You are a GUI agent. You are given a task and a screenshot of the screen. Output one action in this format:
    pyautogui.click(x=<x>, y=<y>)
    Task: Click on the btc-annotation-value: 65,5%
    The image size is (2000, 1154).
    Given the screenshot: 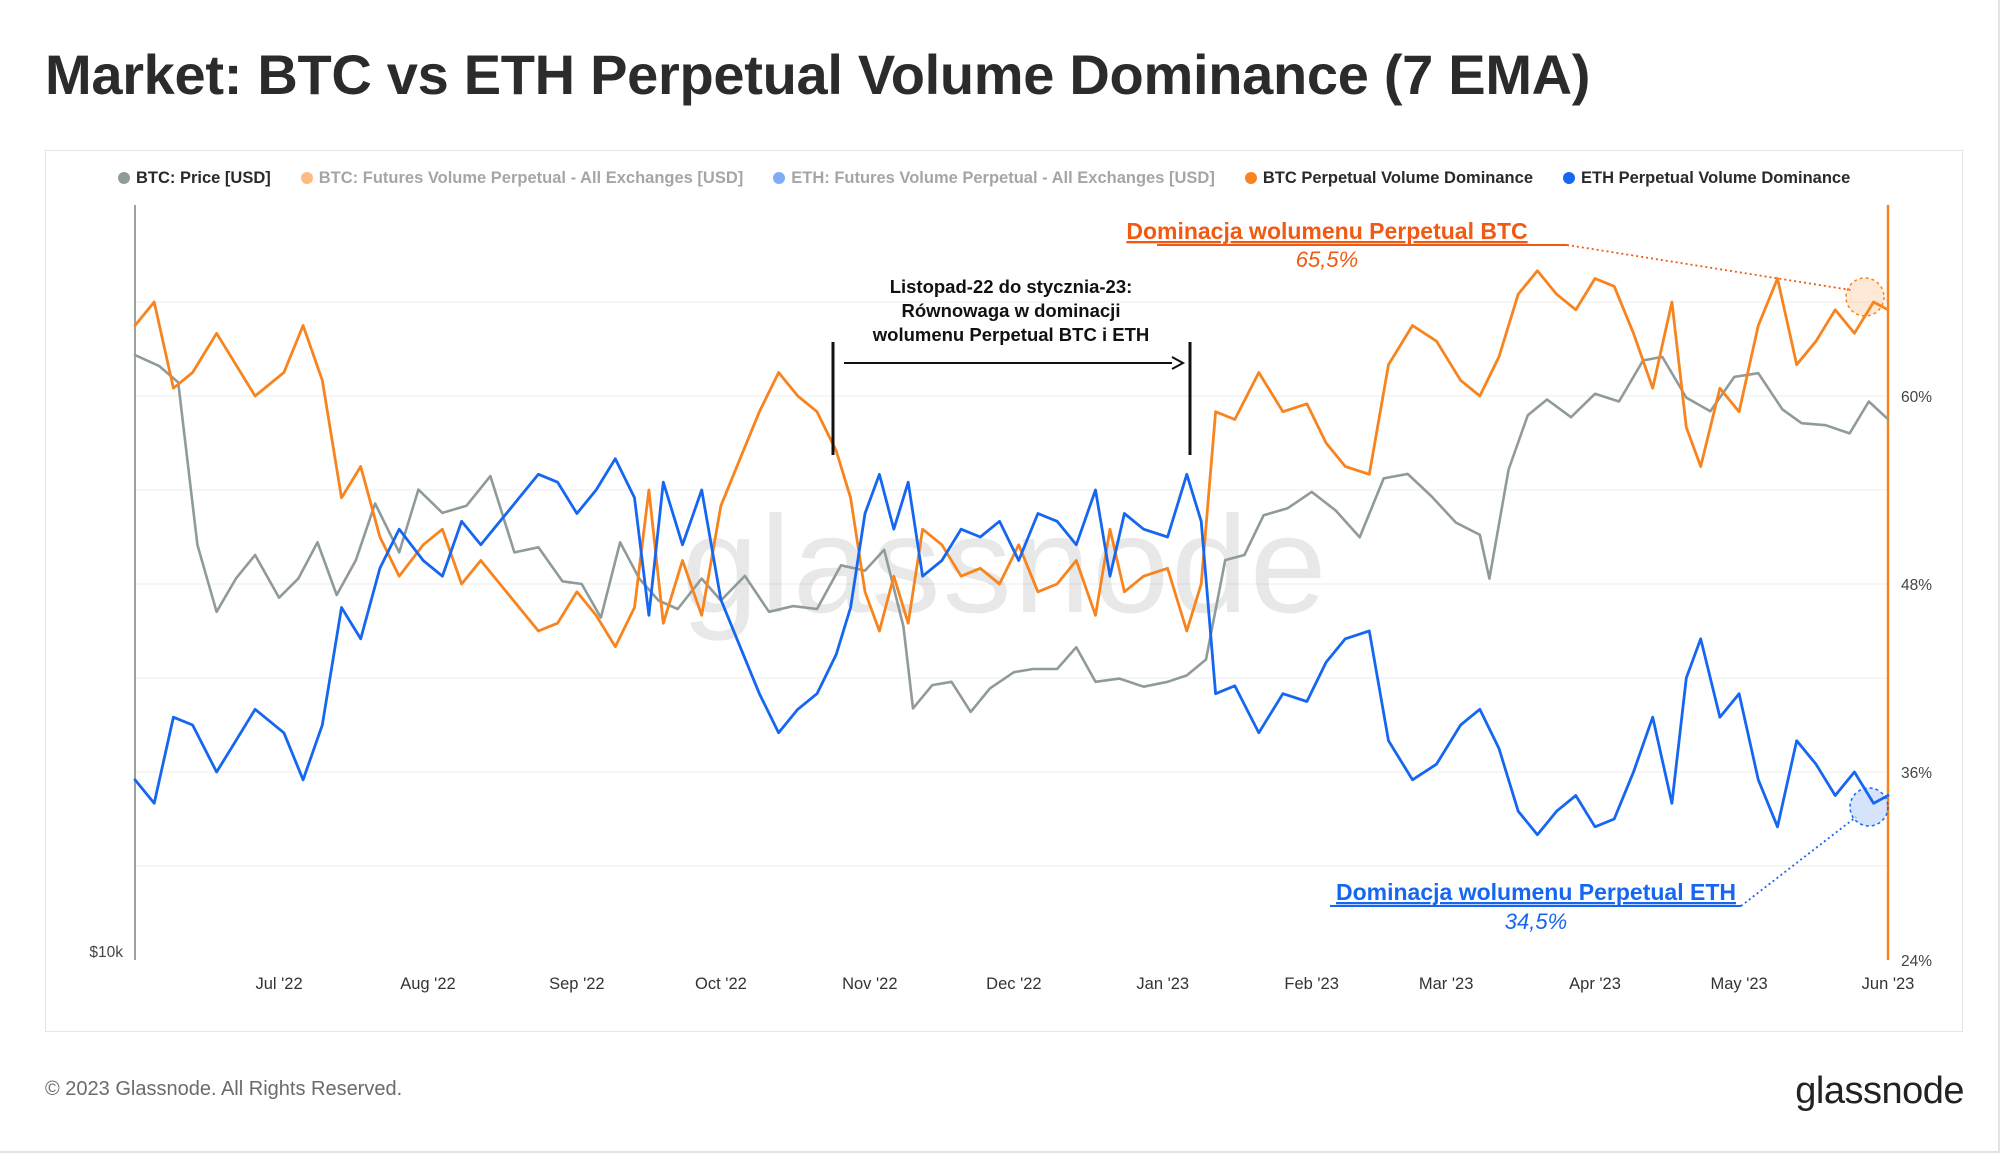 What is the action you would take?
    pyautogui.click(x=1327, y=259)
    